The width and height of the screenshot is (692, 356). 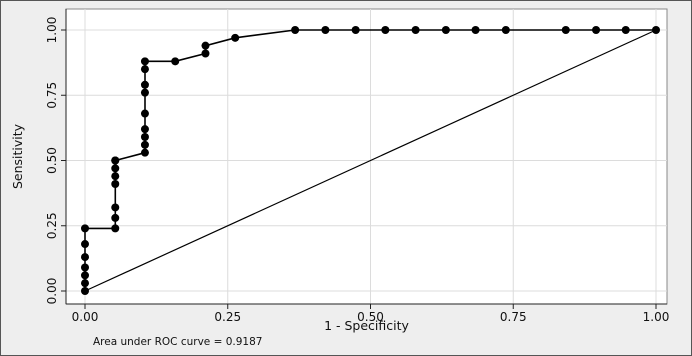 I want to click on x-tick-label: 0.50, so click(x=370, y=317).